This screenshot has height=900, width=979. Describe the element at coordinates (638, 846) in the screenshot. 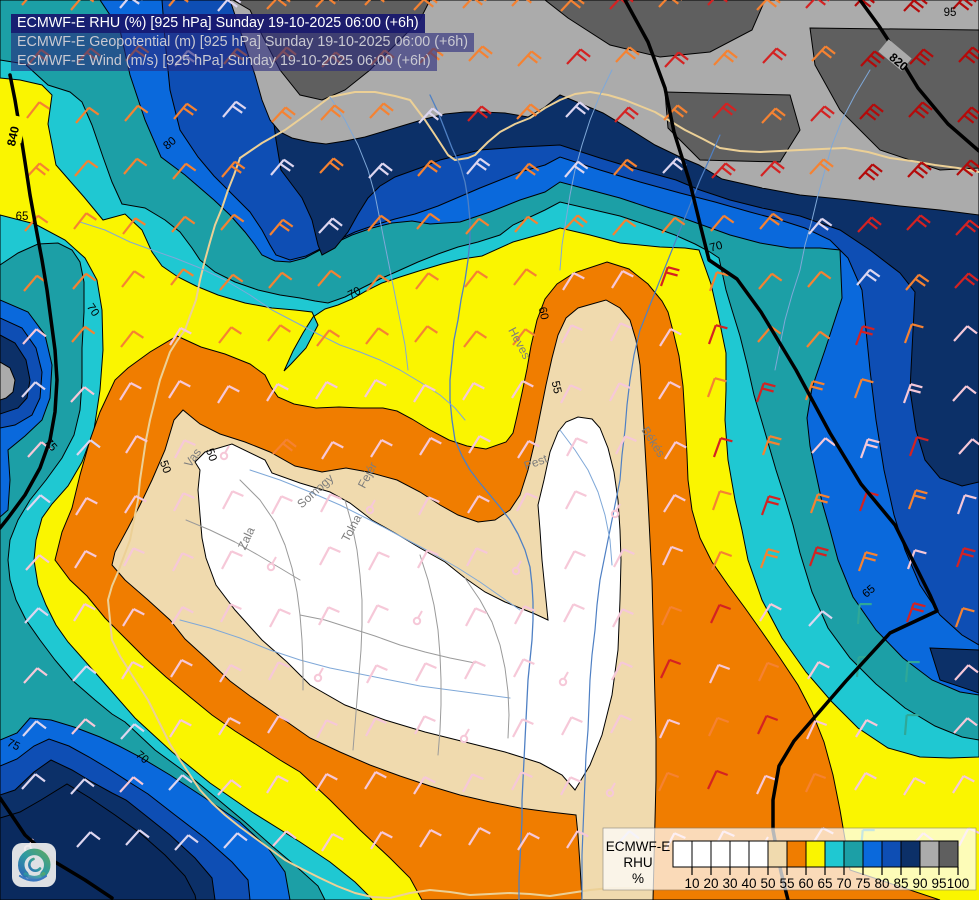

I see `svg-text: ECMWF-E` at that location.